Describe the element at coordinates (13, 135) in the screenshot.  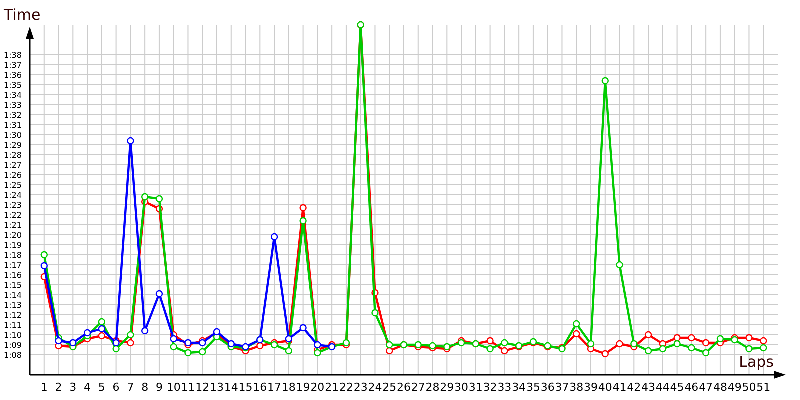
I see `y-tick-label: 1:30` at that location.